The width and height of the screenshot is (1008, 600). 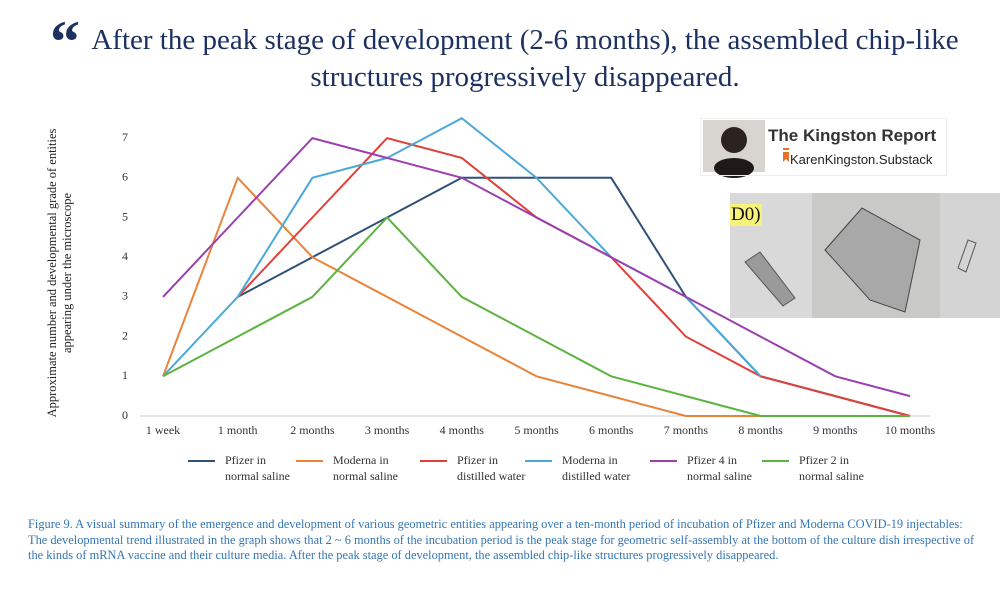 I want to click on y-tick-label: 0, so click(x=125, y=415).